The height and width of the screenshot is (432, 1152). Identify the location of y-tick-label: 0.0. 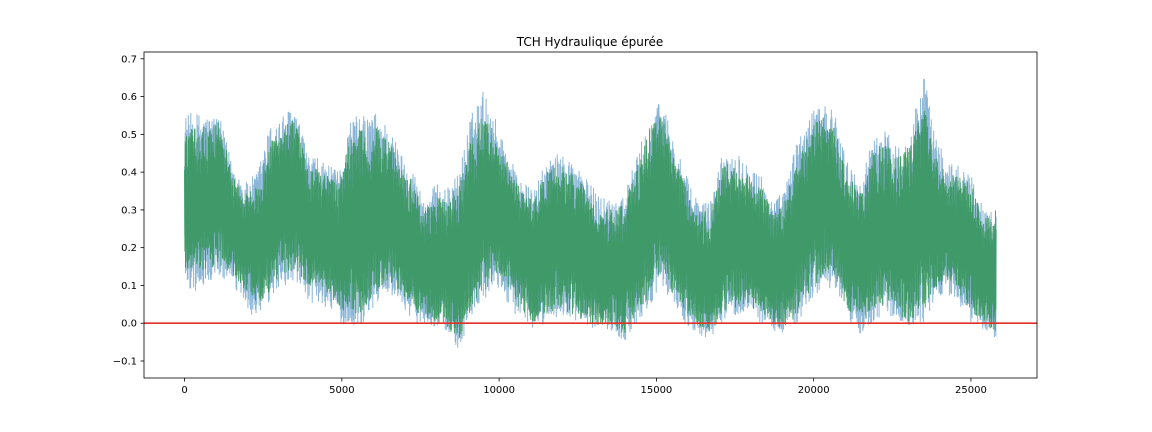
(129, 324).